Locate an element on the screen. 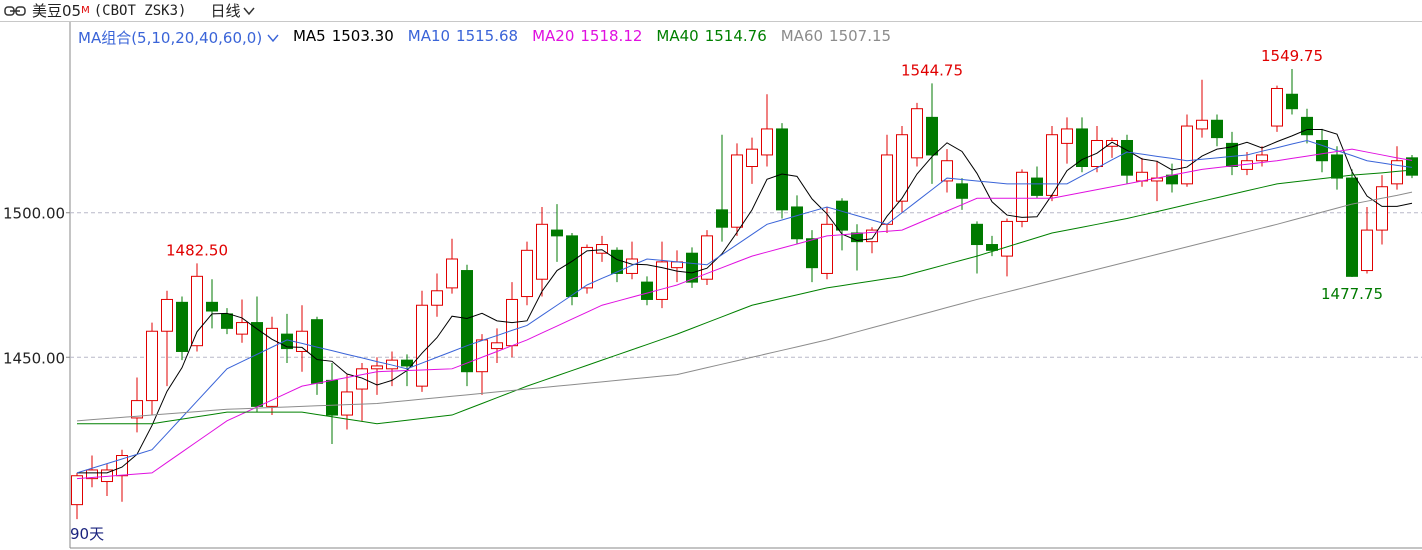 Image resolution: width=1422 pixels, height=550 pixels. extreme-label: 1544.75 is located at coordinates (932, 70).